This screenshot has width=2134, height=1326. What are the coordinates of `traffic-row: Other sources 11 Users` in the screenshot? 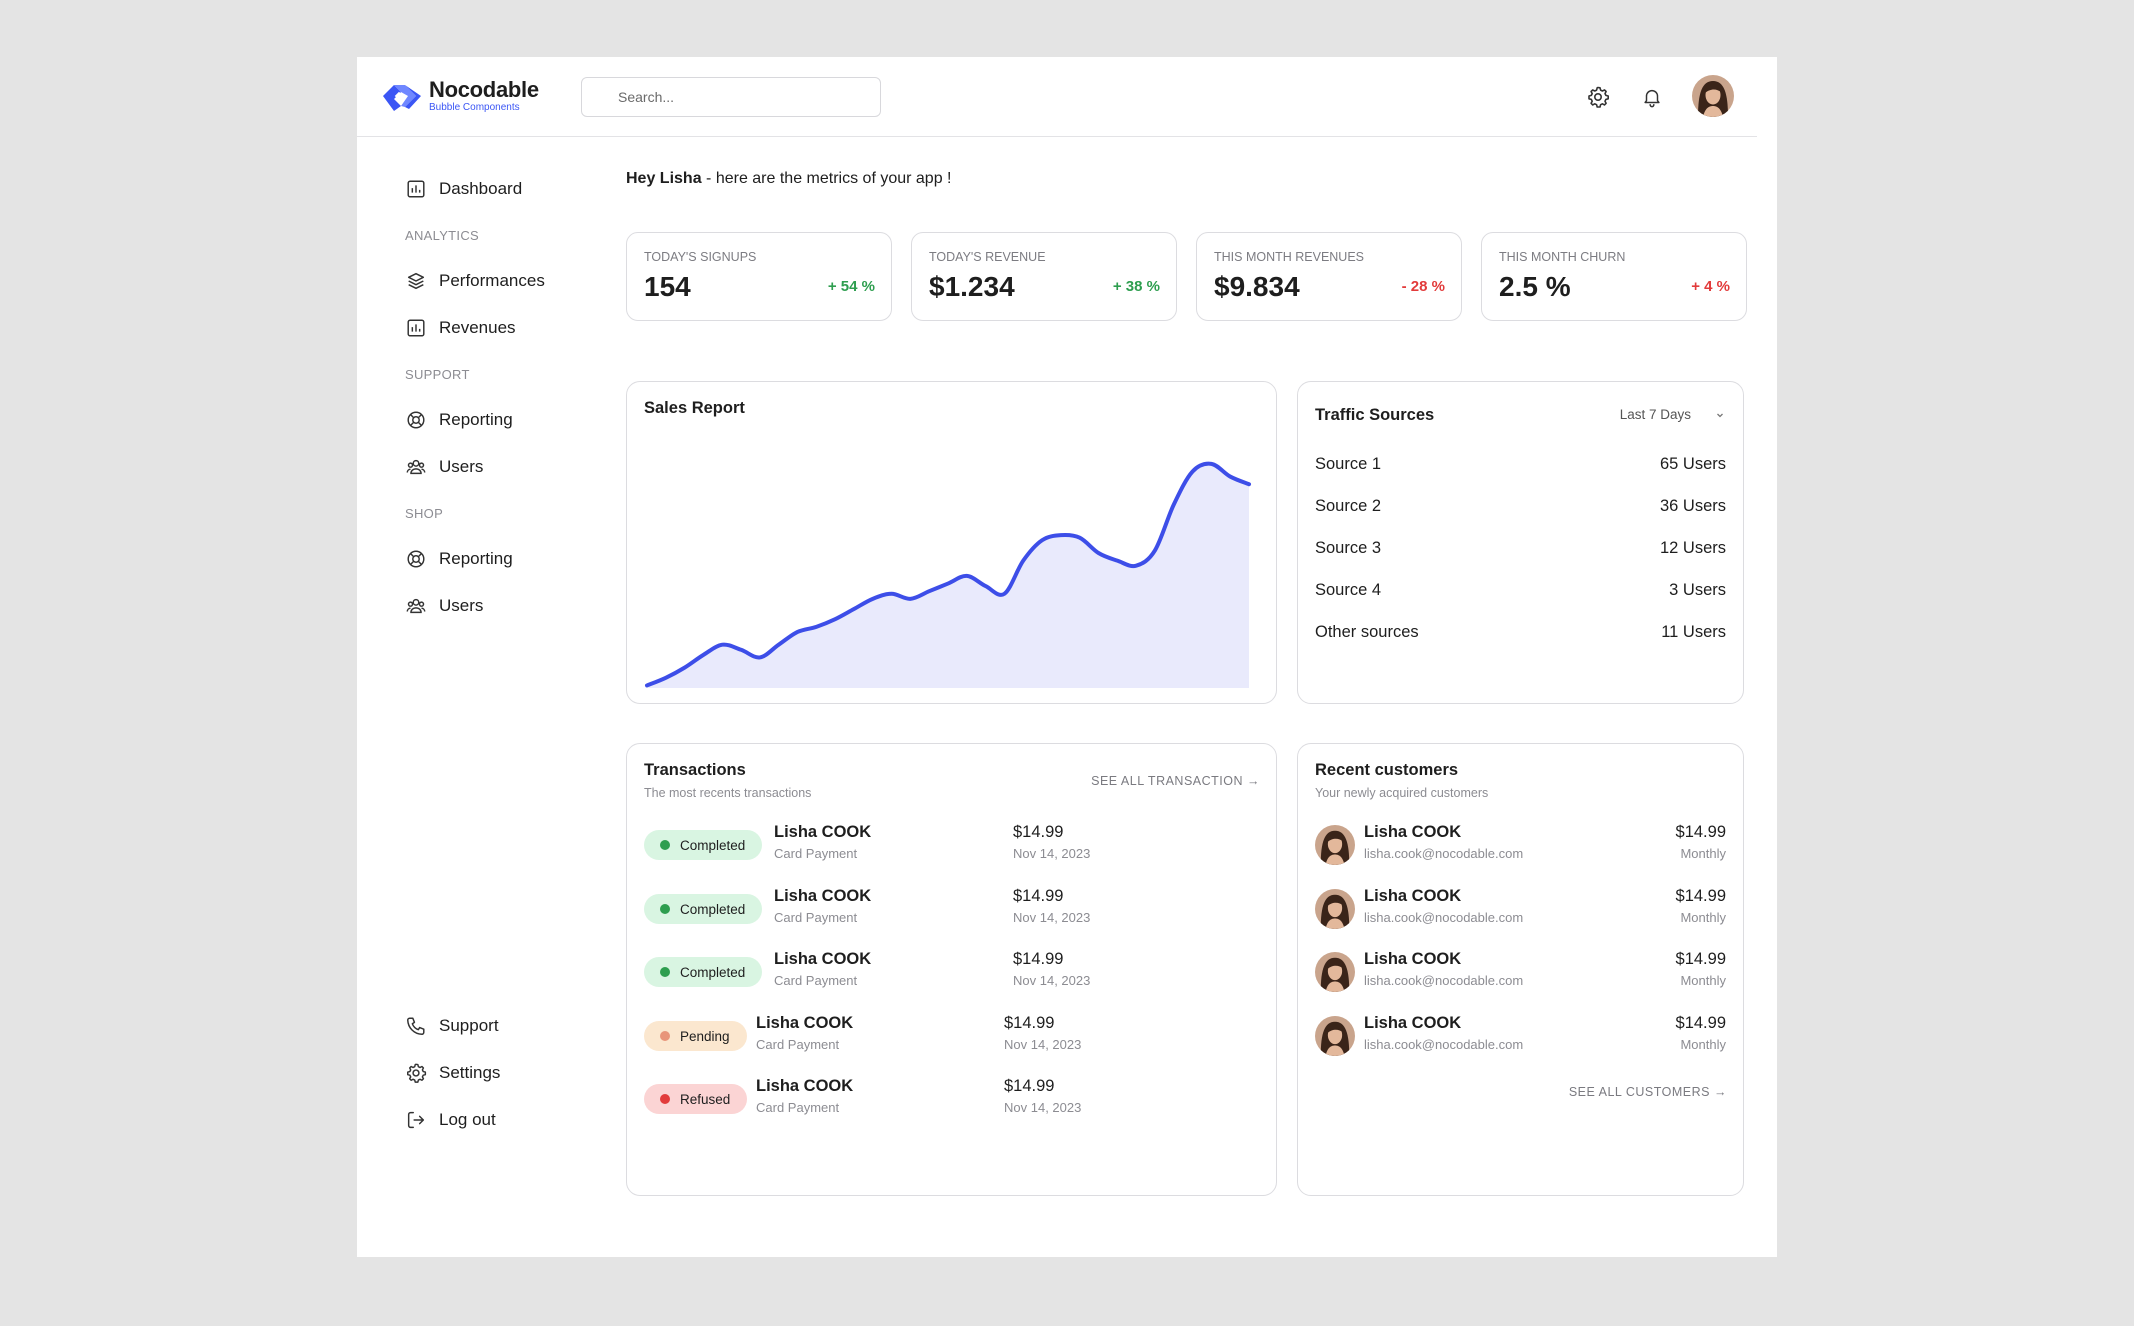 It's located at (1520, 634).